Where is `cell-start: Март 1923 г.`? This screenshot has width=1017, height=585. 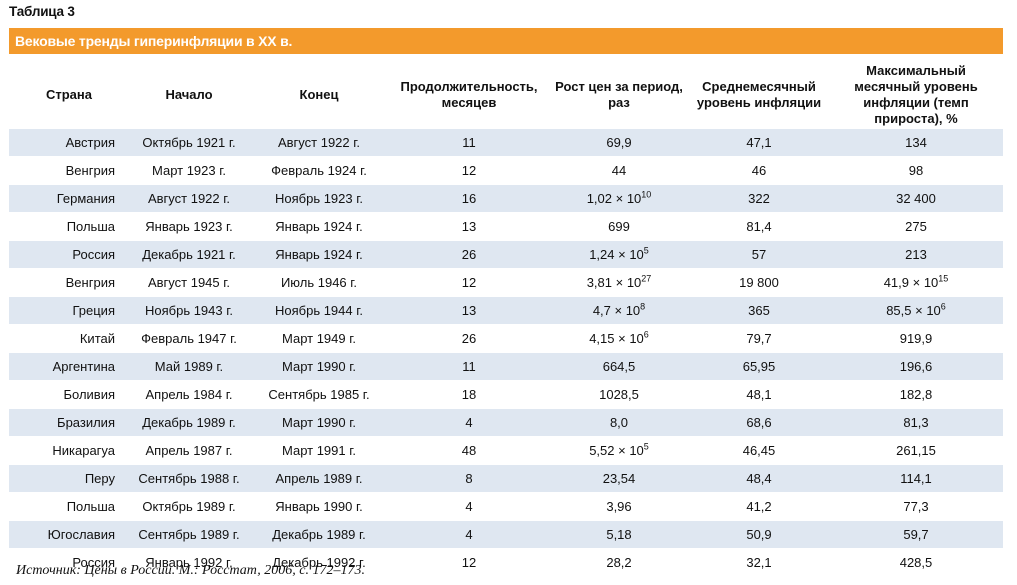 cell-start: Март 1923 г. is located at coordinates (189, 170).